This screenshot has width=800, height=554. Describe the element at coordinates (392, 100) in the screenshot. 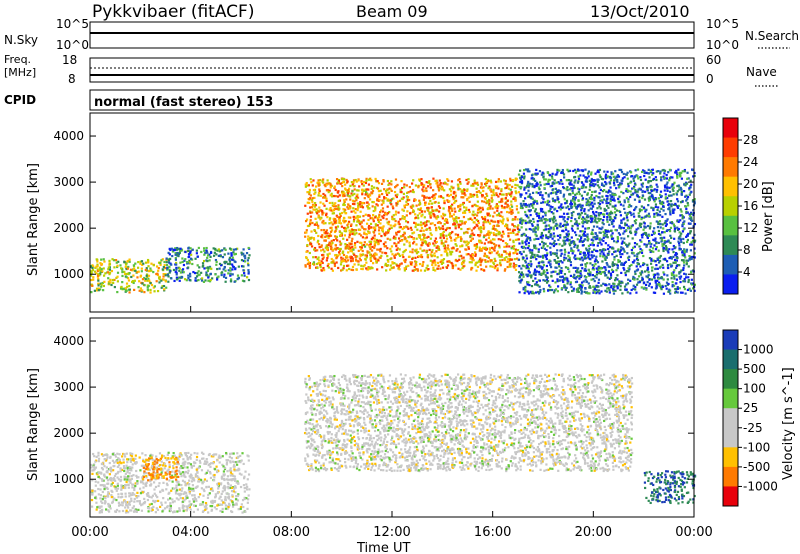

I see `cpid-frame` at that location.